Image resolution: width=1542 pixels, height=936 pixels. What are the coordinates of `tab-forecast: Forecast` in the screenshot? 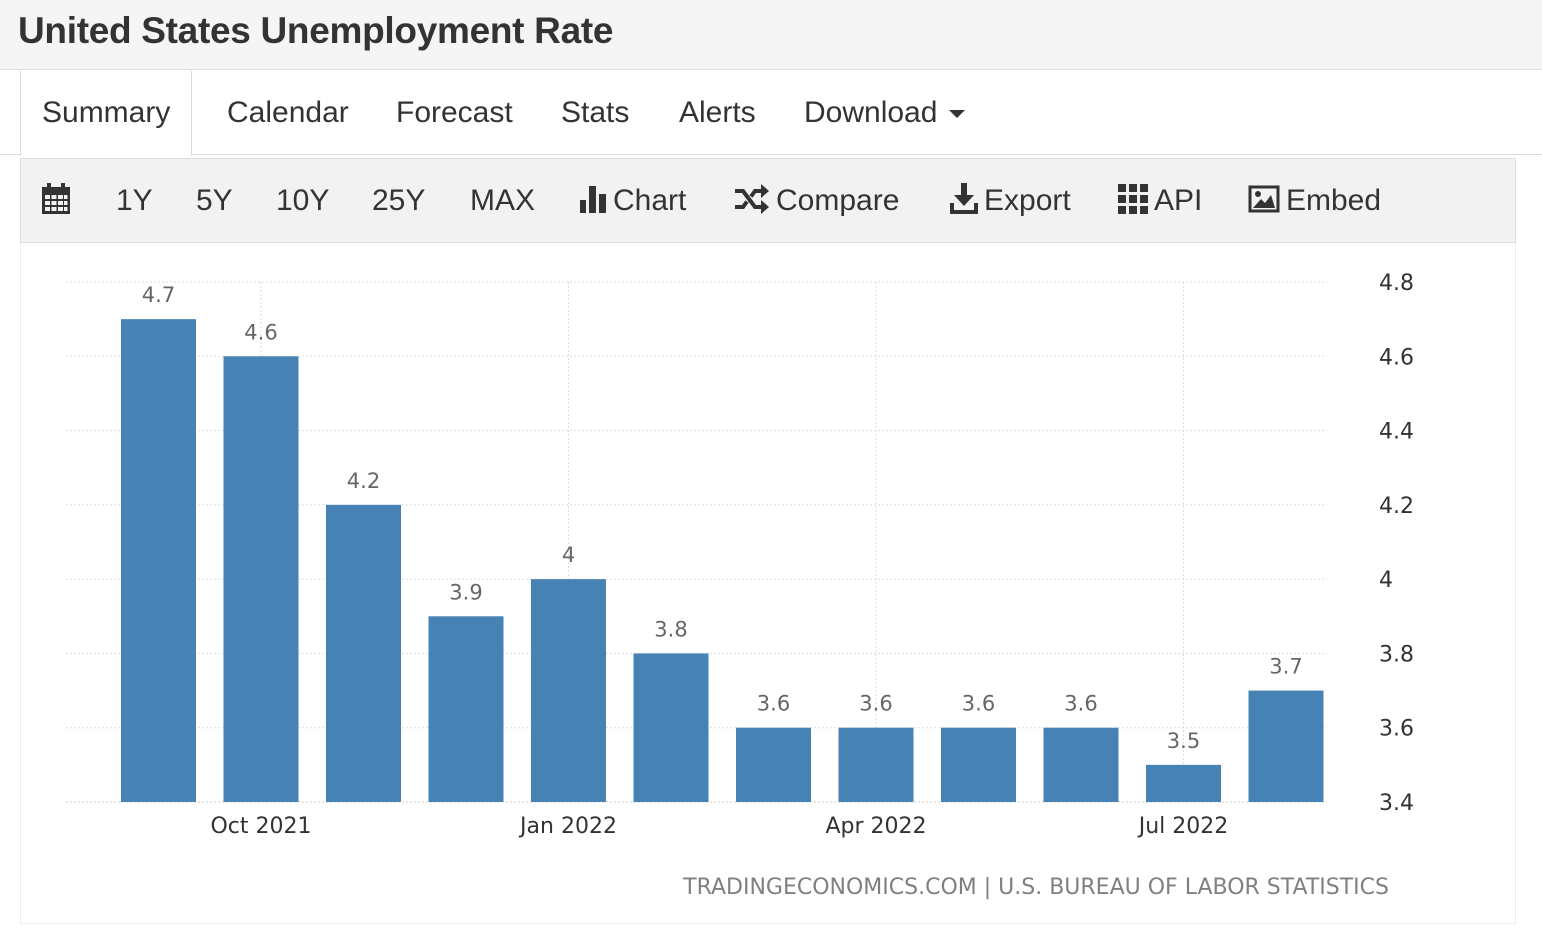 It's located at (454, 112).